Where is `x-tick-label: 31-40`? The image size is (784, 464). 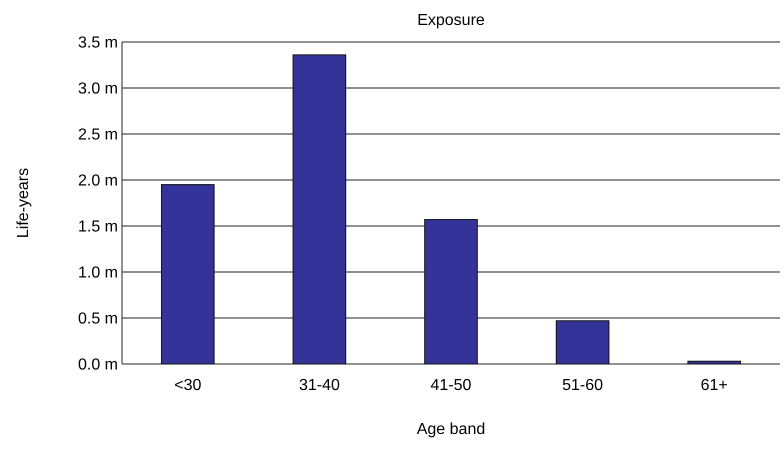
x-tick-label: 31-40 is located at coordinates (319, 385).